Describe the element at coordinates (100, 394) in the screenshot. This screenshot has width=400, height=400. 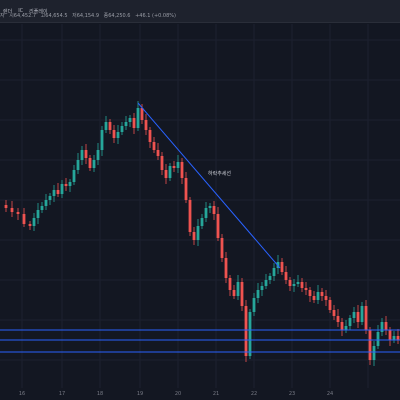
I see `x-axis-tick-label: 18` at that location.